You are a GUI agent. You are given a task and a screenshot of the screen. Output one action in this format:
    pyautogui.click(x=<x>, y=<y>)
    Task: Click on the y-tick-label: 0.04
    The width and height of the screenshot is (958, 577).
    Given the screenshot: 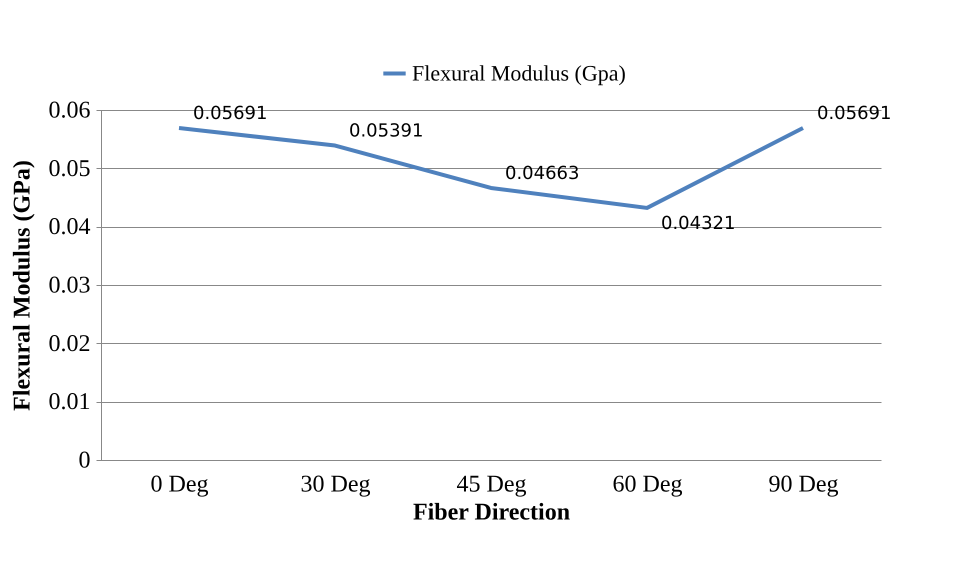 What is the action you would take?
    pyautogui.click(x=69, y=227)
    